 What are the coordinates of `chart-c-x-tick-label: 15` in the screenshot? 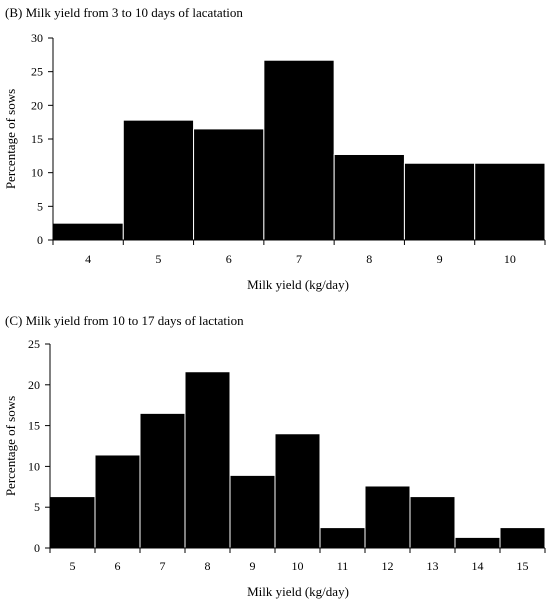 It's located at (523, 566).